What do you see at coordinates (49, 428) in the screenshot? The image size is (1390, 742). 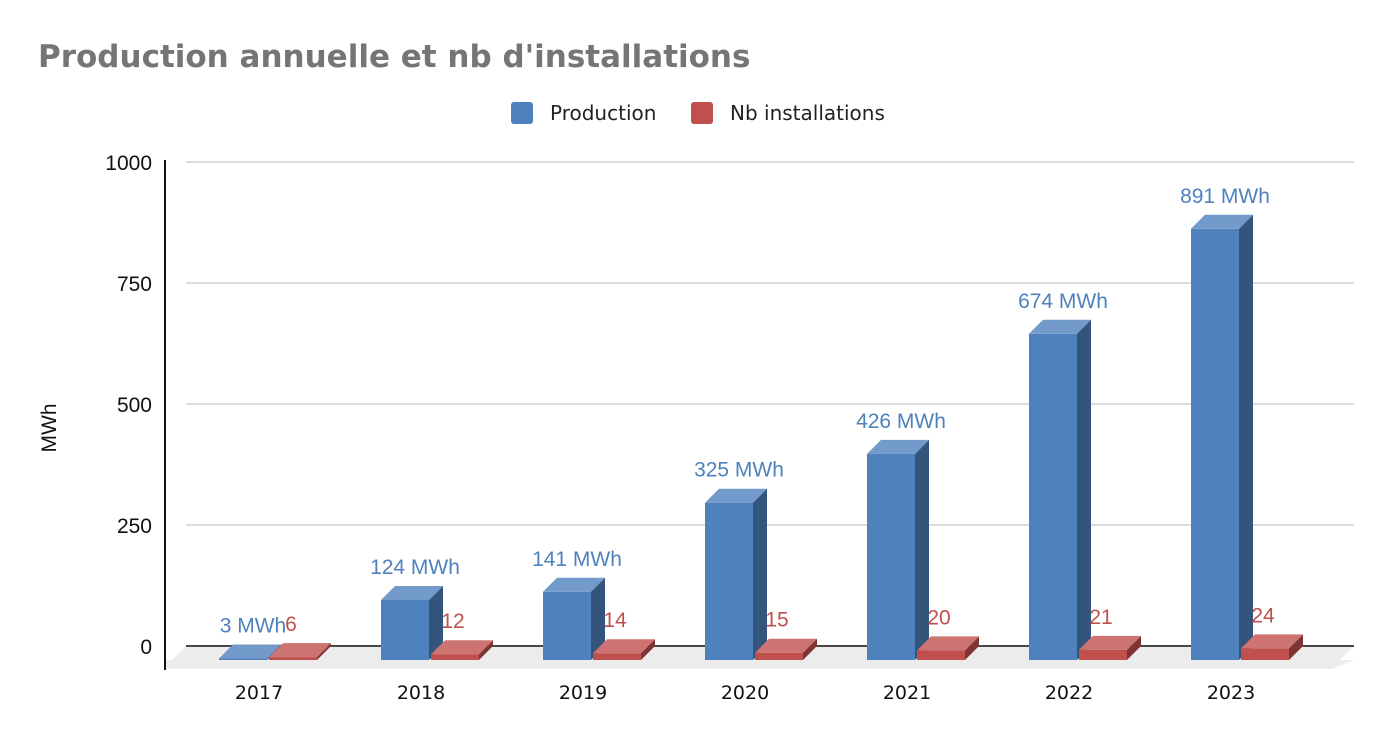 I see `y-axis-label: MWh` at bounding box center [49, 428].